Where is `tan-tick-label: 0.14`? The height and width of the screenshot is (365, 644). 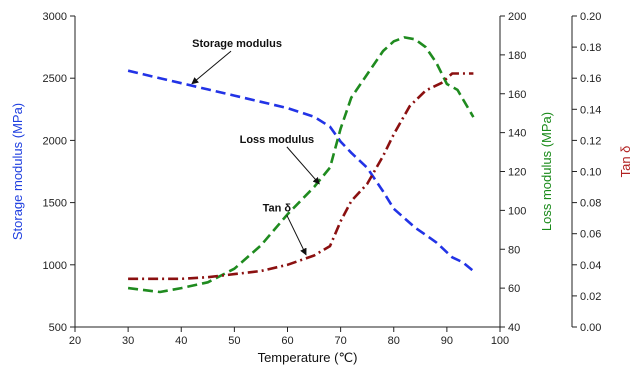
tan-tick-label: 0.14 is located at coordinates (590, 110).